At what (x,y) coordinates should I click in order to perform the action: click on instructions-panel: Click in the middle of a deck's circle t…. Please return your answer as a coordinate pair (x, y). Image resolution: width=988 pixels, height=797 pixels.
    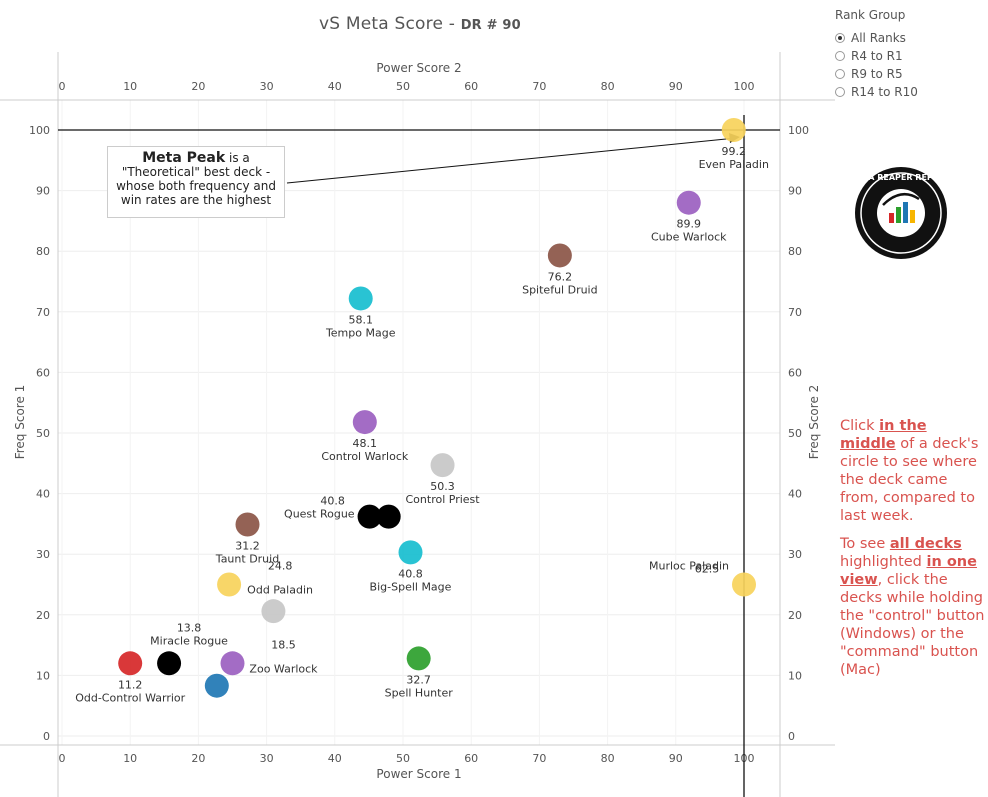
    Looking at the image, I should click on (912, 553).